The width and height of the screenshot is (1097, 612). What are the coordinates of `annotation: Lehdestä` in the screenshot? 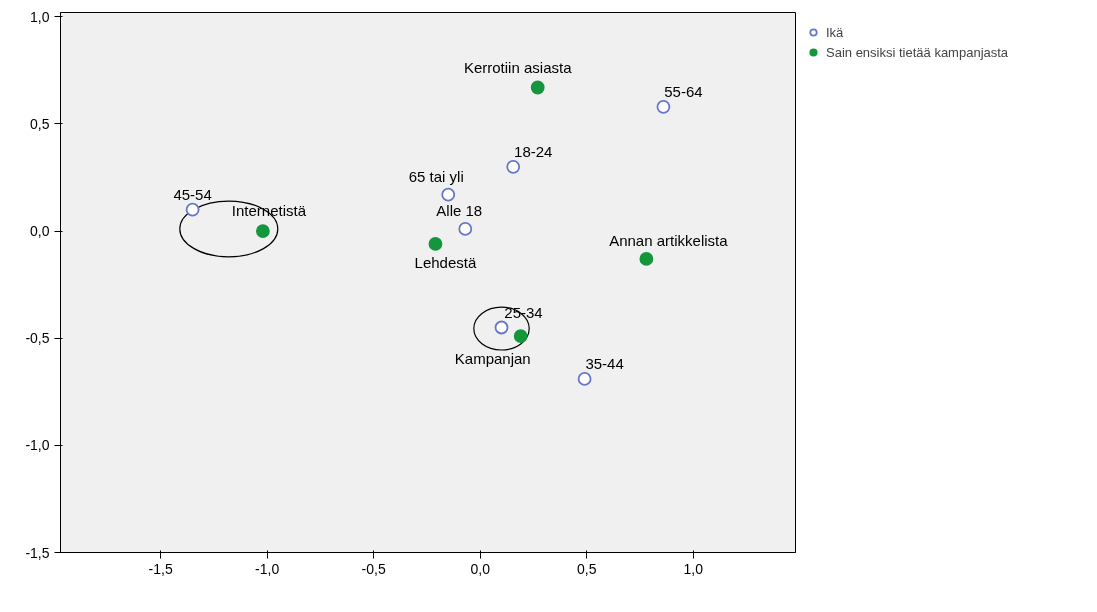 It's located at (445, 262).